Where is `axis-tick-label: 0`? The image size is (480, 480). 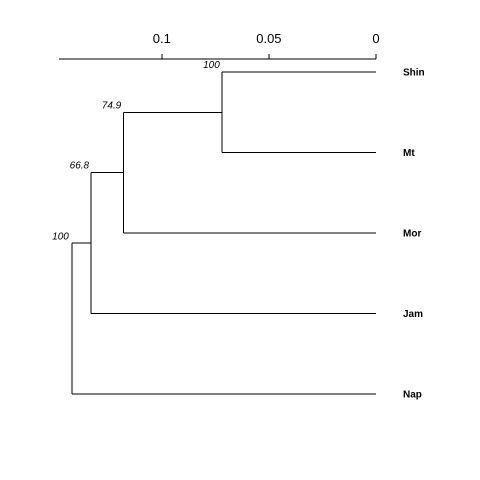
axis-tick-label: 0 is located at coordinates (375, 38).